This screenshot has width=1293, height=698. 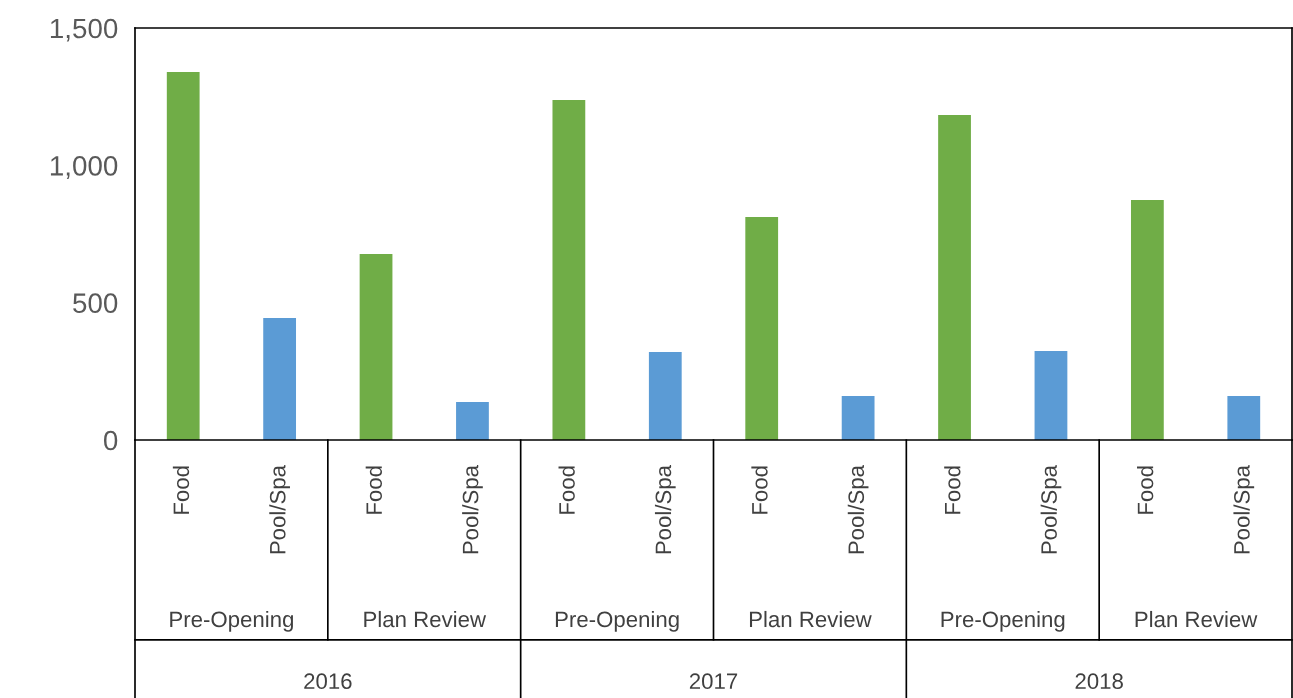 What do you see at coordinates (84, 167) in the screenshot?
I see `y-tick-label: 1,000` at bounding box center [84, 167].